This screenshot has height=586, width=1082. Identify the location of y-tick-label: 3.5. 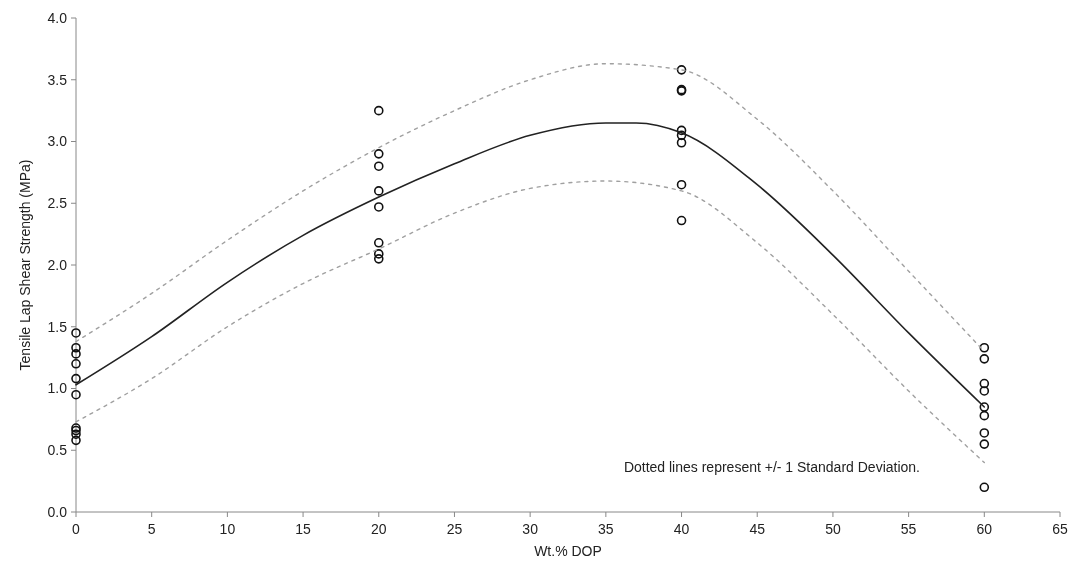
(57, 79).